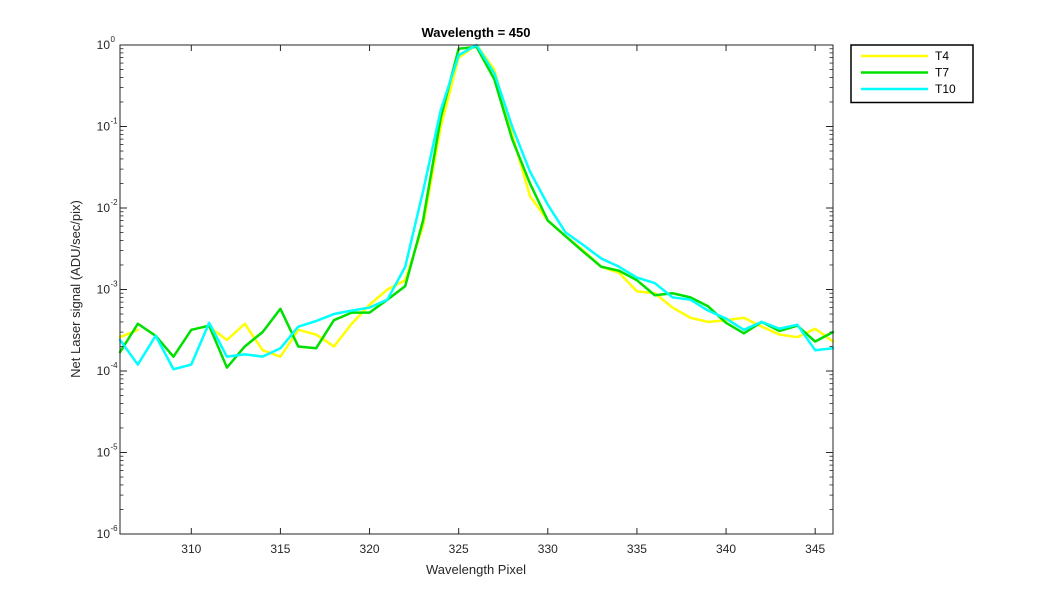  What do you see at coordinates (113, 39) in the screenshot?
I see `y-tick-exponent: 0` at bounding box center [113, 39].